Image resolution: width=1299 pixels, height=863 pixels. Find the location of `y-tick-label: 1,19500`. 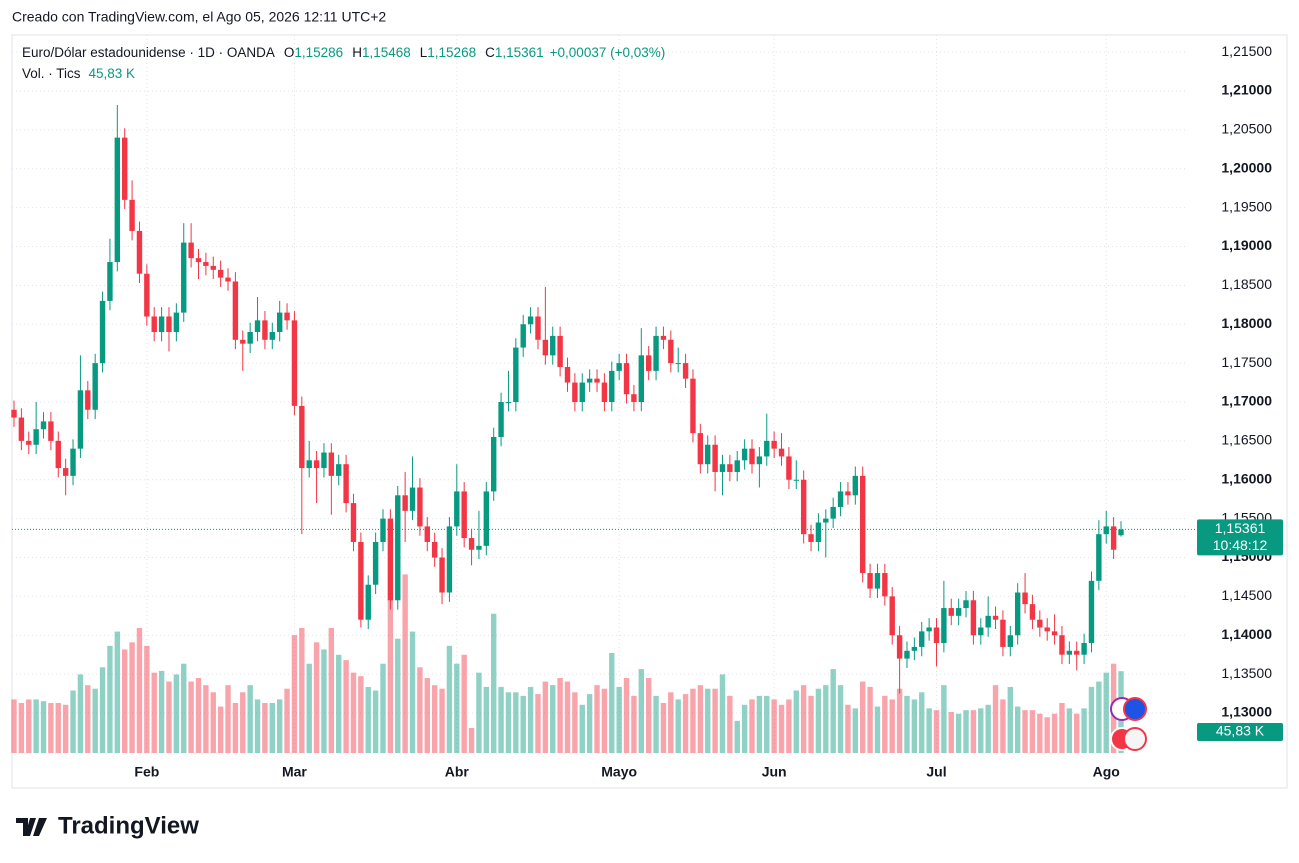

y-tick-label: 1,19500 is located at coordinates (1246, 206).